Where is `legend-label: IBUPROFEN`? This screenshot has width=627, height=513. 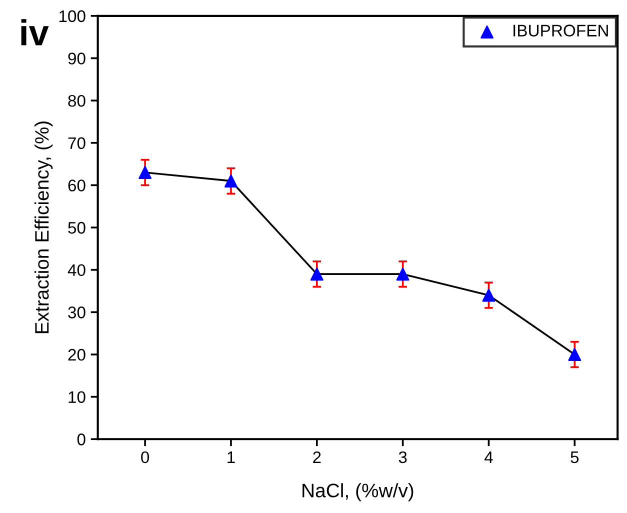 legend-label: IBUPROFEN is located at coordinates (561, 30).